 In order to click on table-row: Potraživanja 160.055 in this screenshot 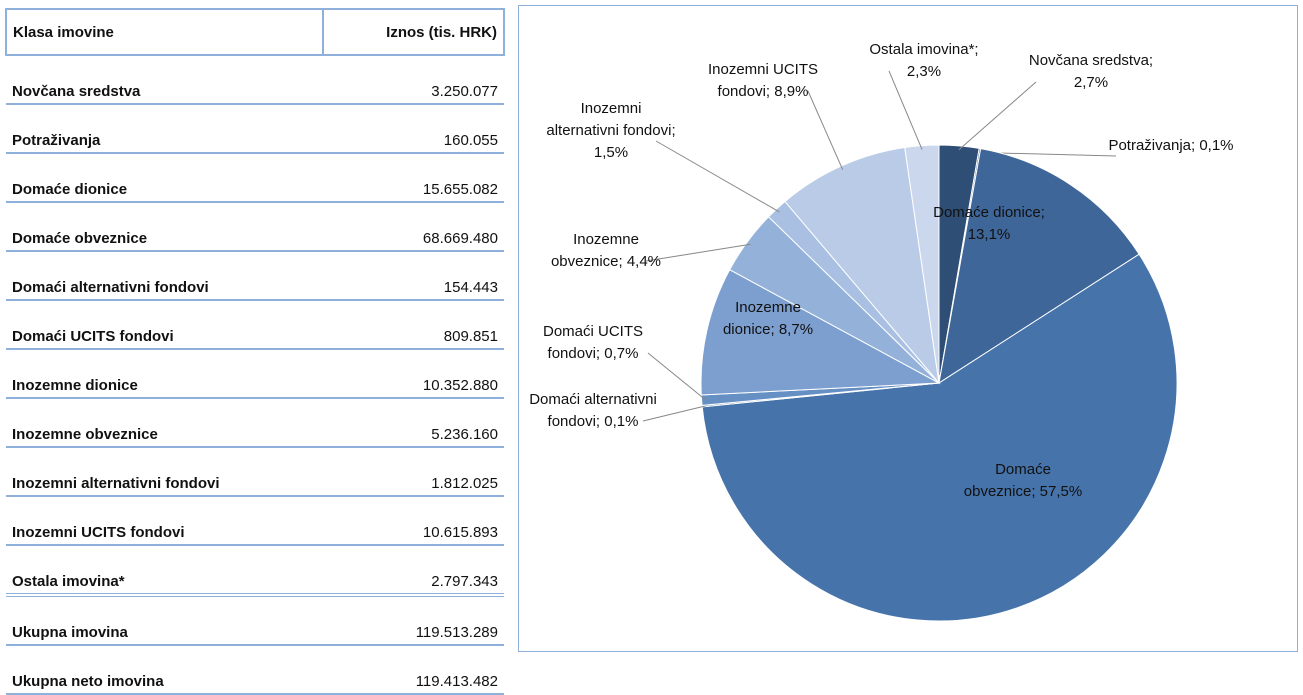, I will do `click(255, 129)`.